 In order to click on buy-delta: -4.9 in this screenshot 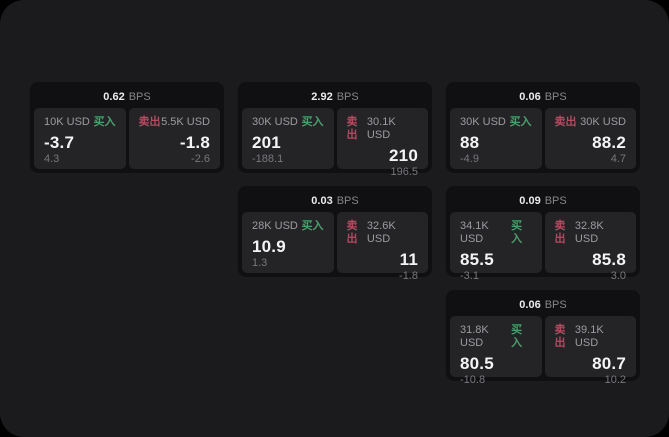, I will do `click(469, 159)`.